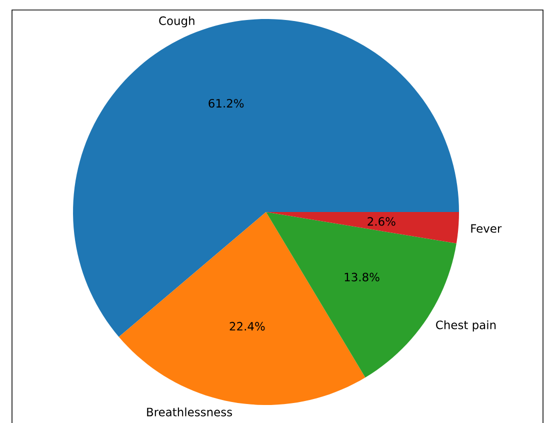  What do you see at coordinates (247, 326) in the screenshot?
I see `data-label: 22.4%` at bounding box center [247, 326].